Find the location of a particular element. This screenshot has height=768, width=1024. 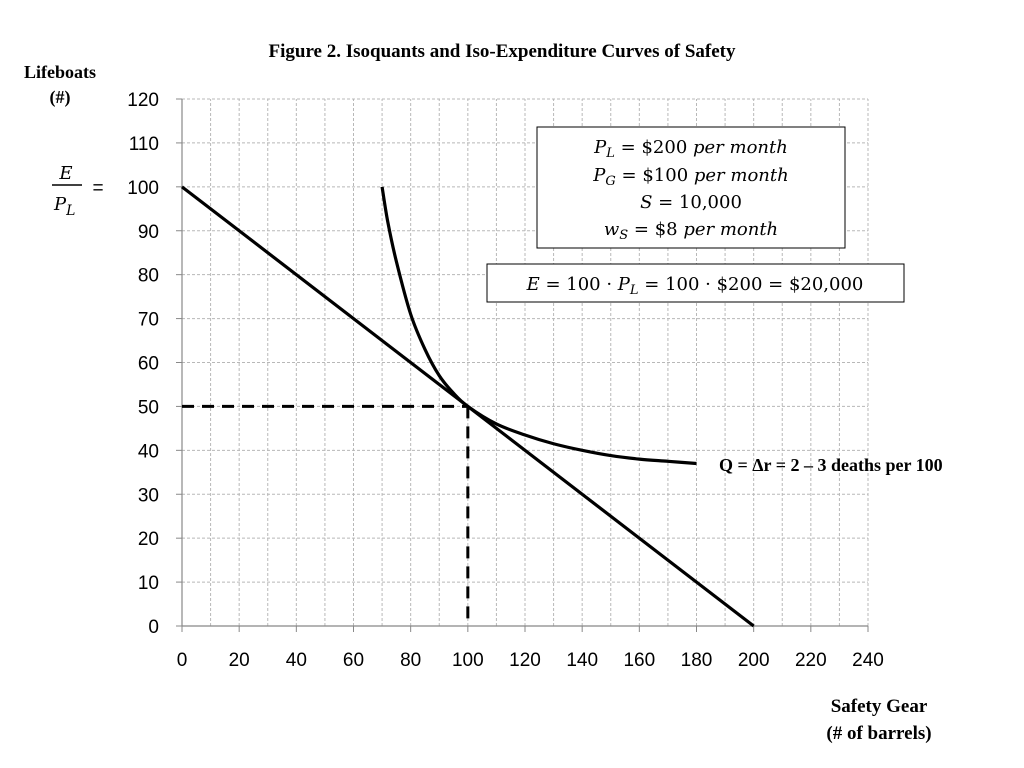

fraction-denominator: PL is located at coordinates (64, 206).